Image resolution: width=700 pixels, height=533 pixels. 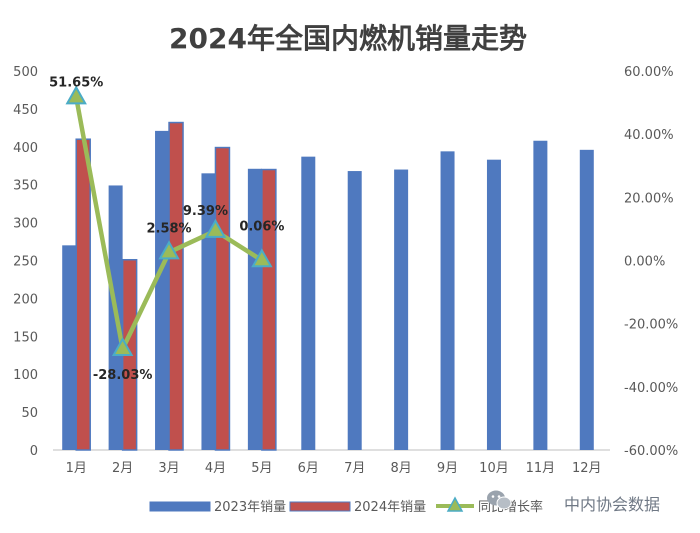 I want to click on y-left-tick-label: 150, so click(x=25, y=337).